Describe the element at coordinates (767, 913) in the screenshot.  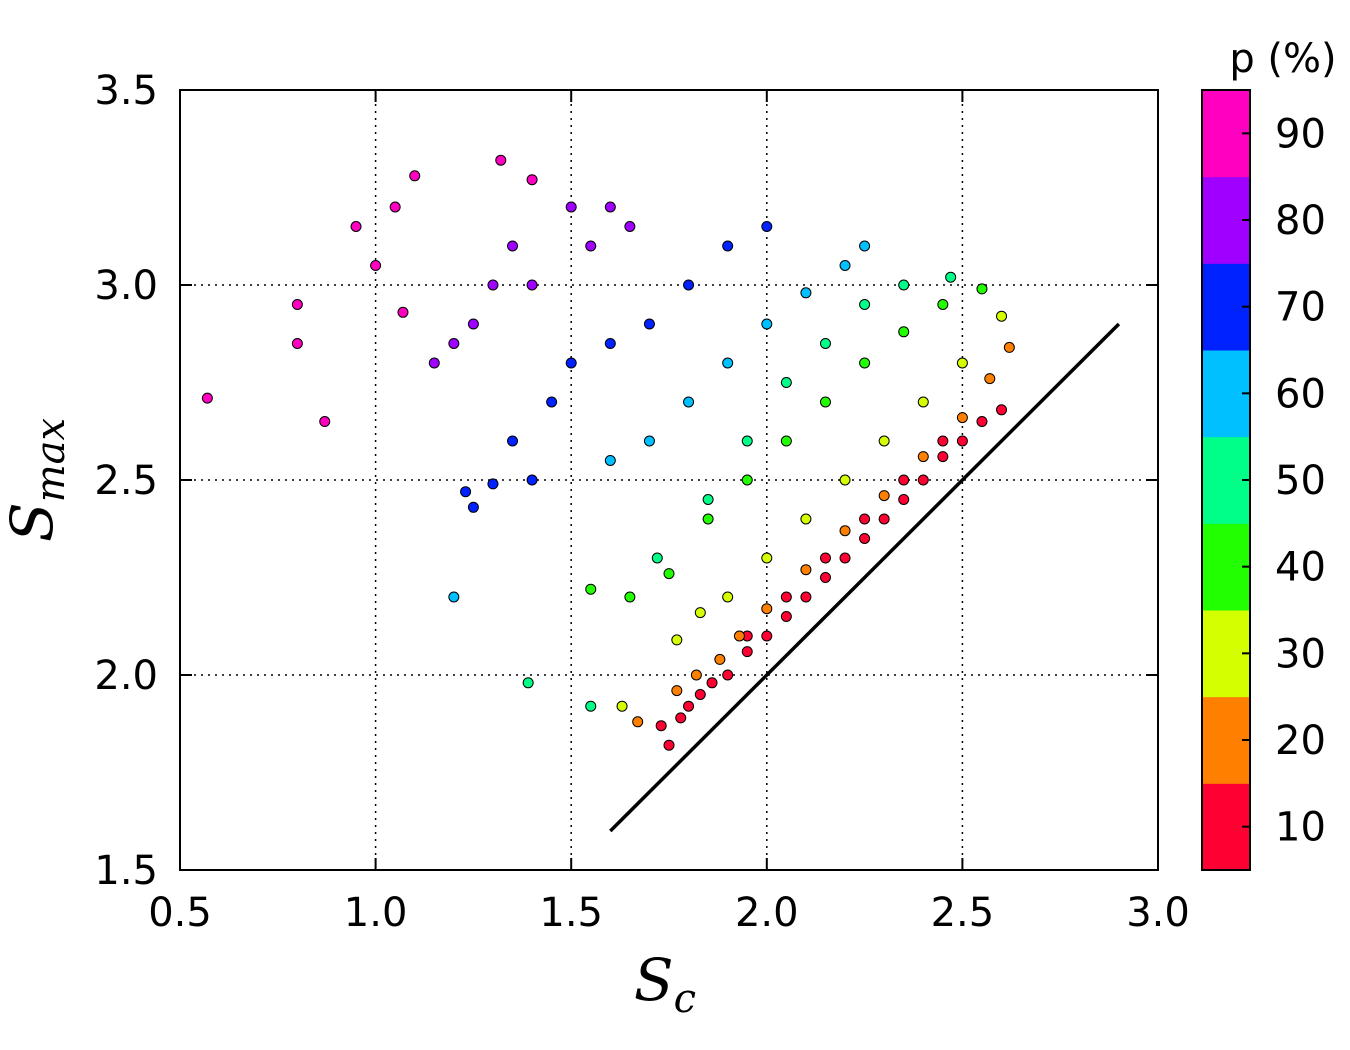
I see `x-tick-label: 2.0` at that location.